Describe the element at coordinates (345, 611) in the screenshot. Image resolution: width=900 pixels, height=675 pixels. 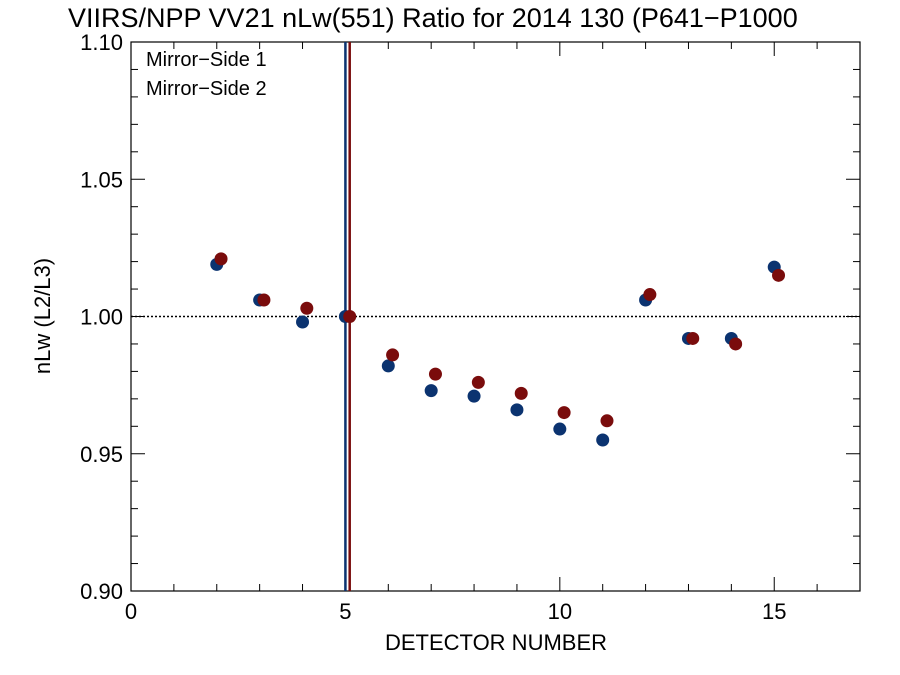
I see `x-tick-label: 5` at that location.